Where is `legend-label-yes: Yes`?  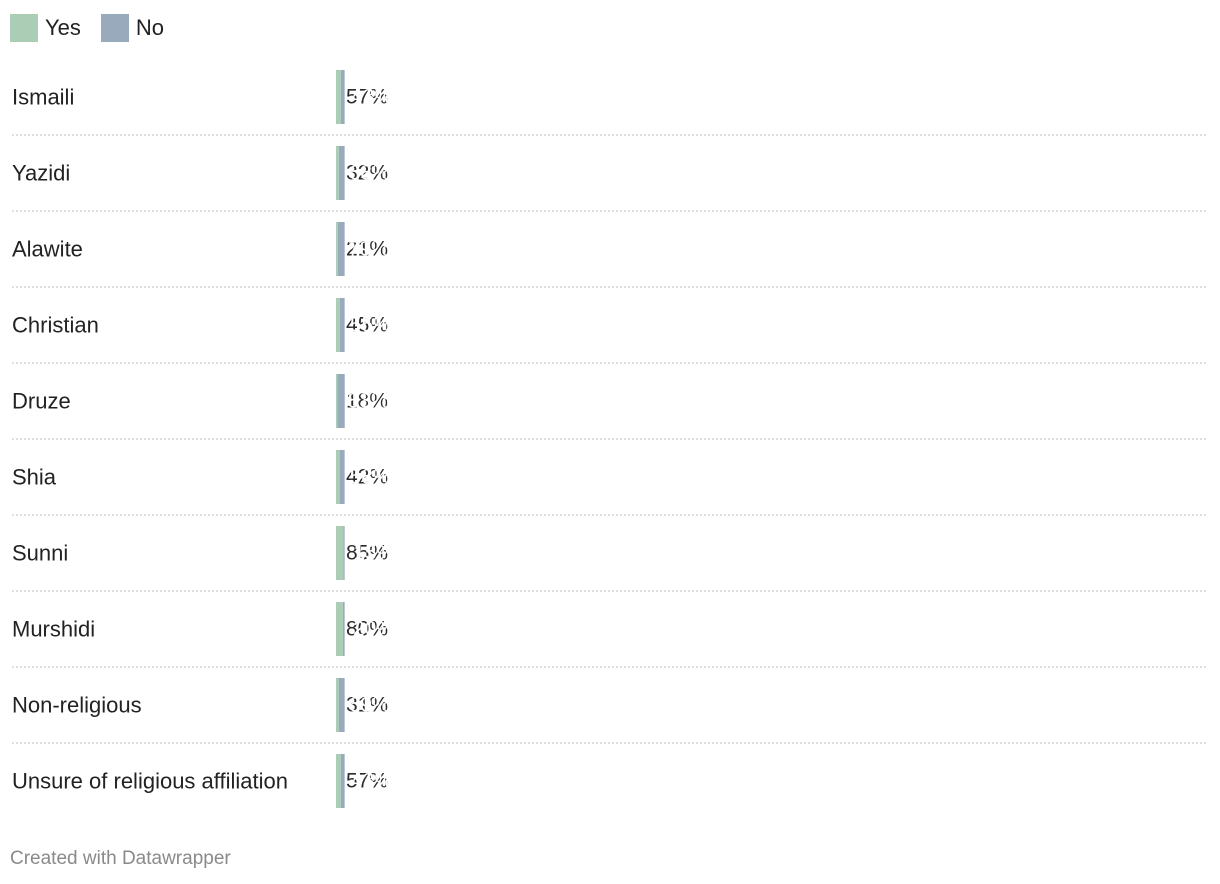 legend-label-yes: Yes is located at coordinates (63, 27).